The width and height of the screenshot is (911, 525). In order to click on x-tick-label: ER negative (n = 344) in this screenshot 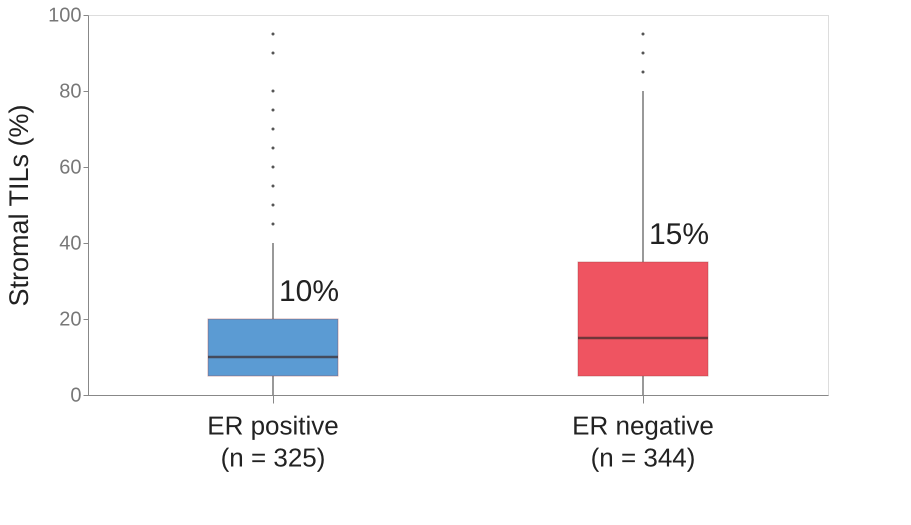, I will do `click(643, 441)`.